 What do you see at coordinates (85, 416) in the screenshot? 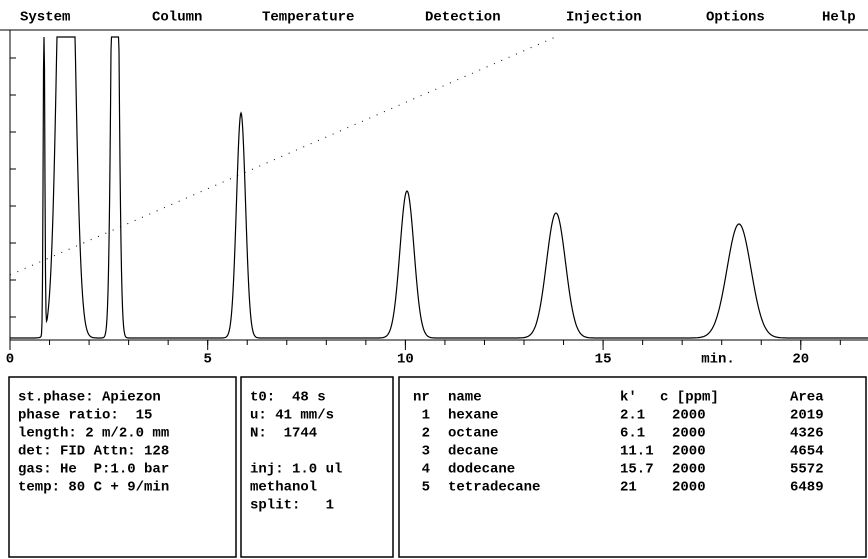
I see `column-info: phase ratio: 15` at bounding box center [85, 416].